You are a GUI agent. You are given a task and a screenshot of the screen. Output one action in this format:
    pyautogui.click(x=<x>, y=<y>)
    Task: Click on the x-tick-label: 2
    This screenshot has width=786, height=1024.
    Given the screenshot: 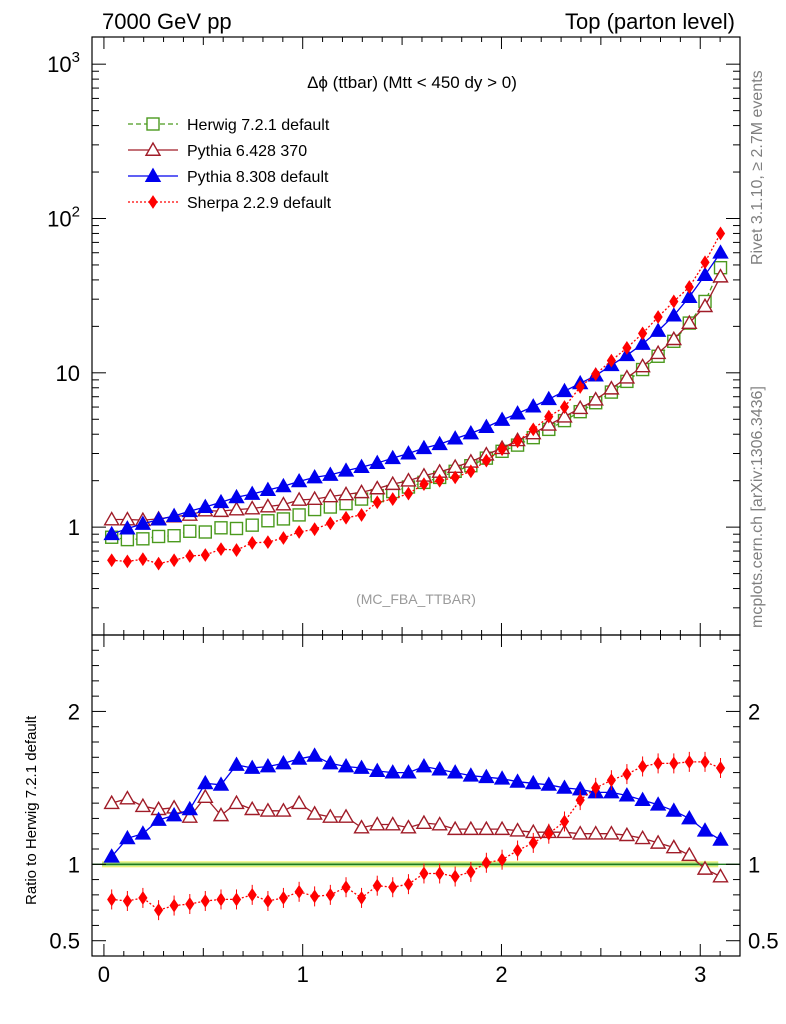 What is the action you would take?
    pyautogui.click(x=501, y=974)
    